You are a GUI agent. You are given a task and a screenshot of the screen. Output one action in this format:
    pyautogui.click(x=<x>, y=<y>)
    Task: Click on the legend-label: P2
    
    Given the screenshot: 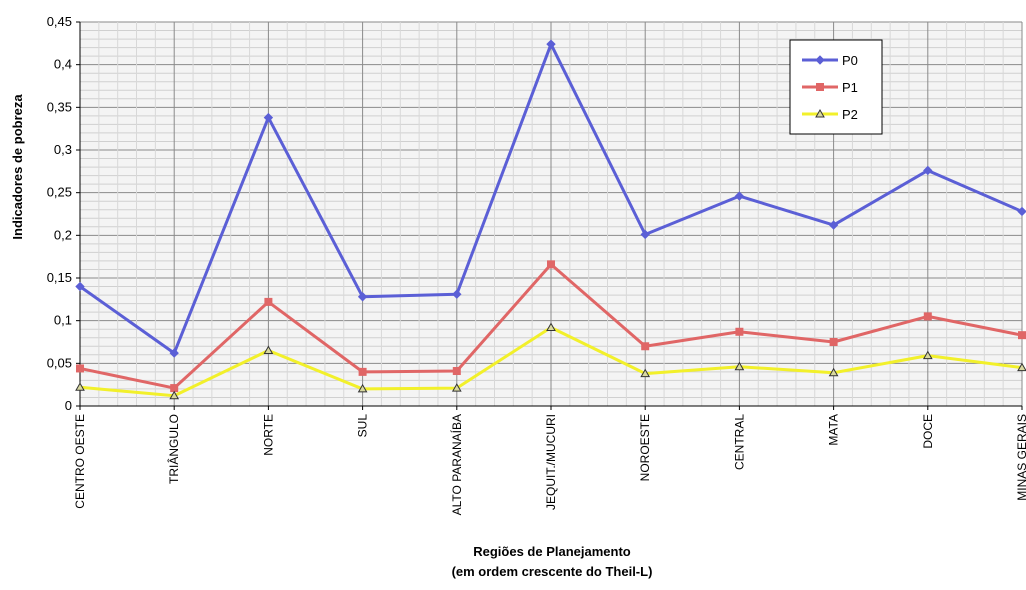 What is the action you would take?
    pyautogui.click(x=850, y=114)
    